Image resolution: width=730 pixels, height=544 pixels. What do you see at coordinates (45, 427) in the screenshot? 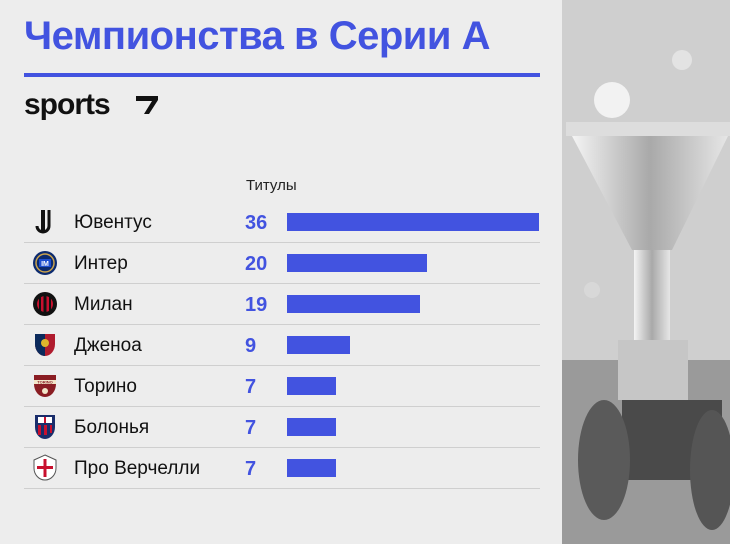
I see `bologna-logo-icon` at bounding box center [45, 427].